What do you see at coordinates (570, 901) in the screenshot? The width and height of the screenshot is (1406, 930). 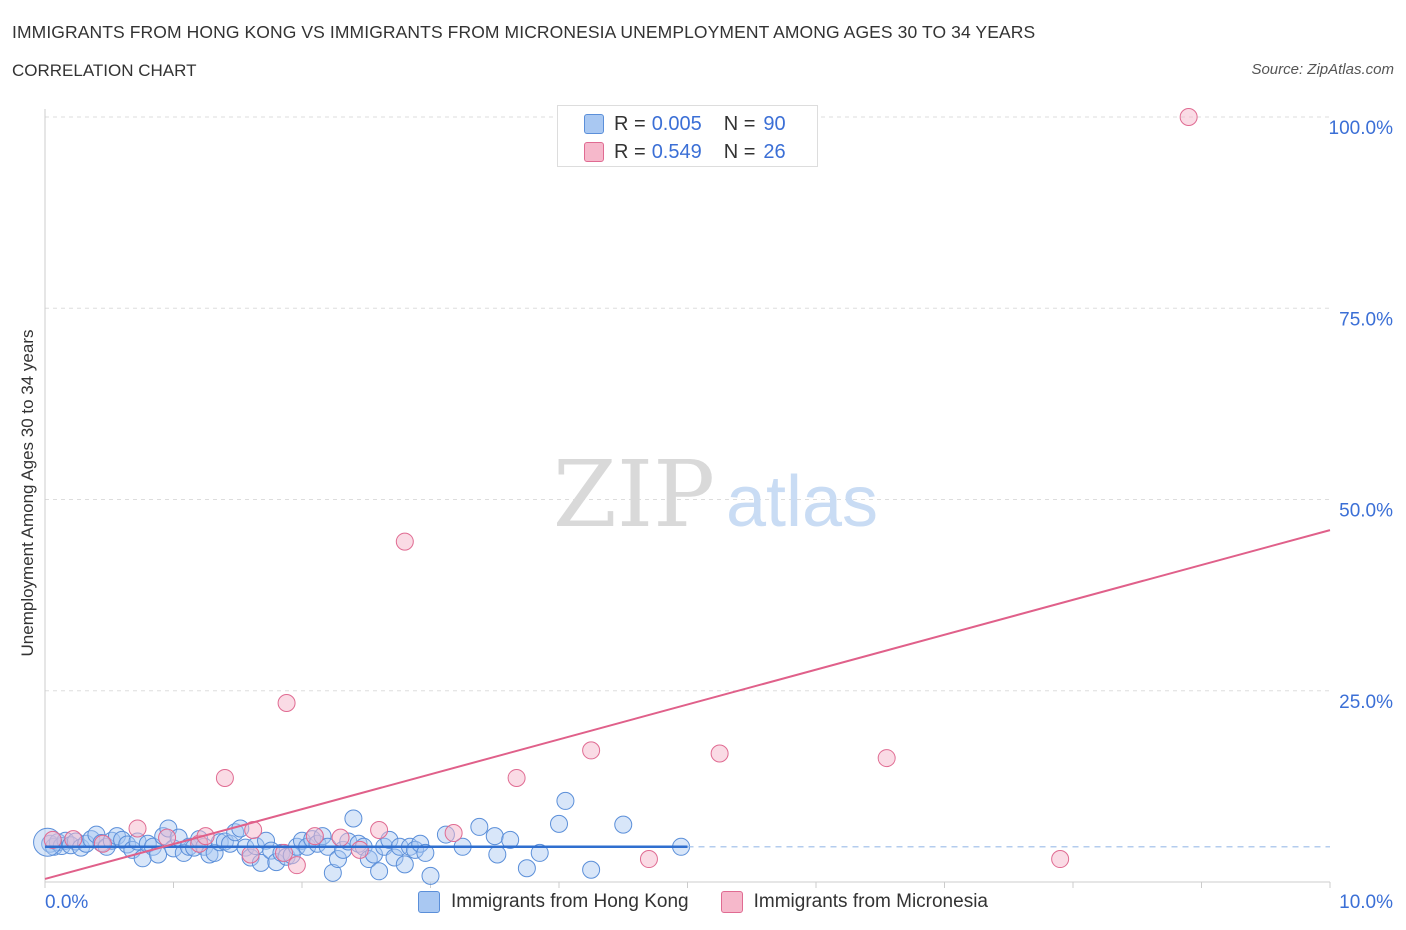 I see `legend-label: Immigrants from Hong Kong` at bounding box center [570, 901].